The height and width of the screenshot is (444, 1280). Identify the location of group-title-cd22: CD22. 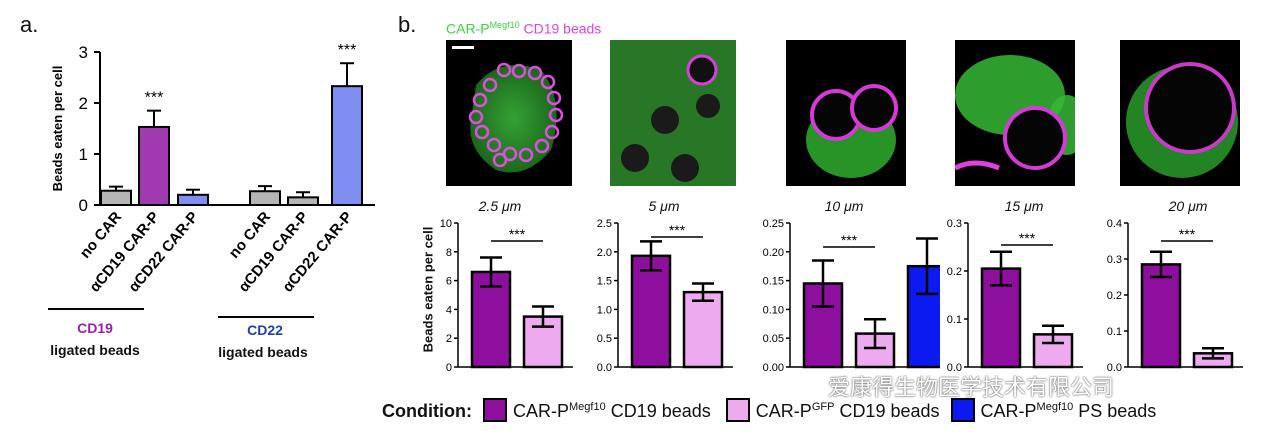
(265, 330).